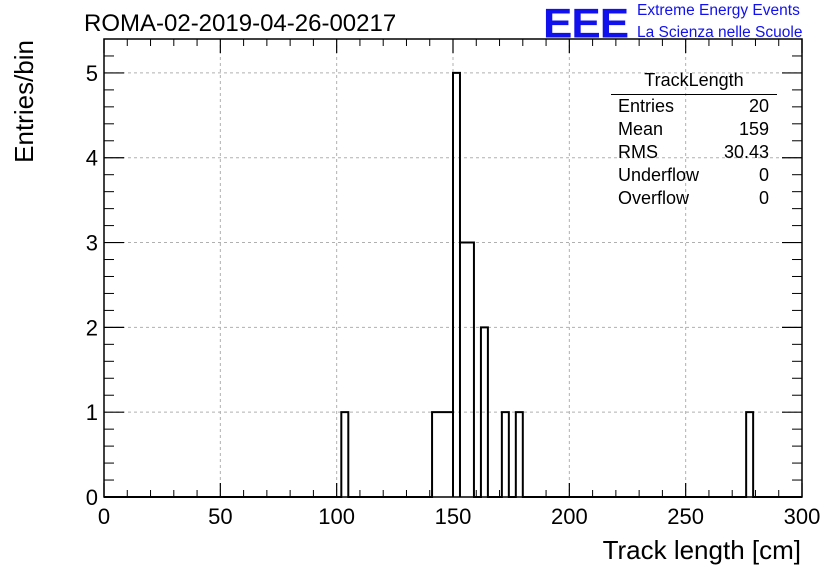  What do you see at coordinates (694, 106) in the screenshot?
I see `stats-row-entries: Entries 20` at bounding box center [694, 106].